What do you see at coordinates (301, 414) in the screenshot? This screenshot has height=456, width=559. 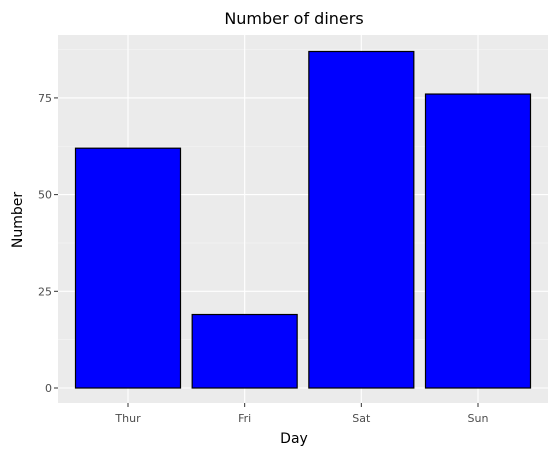 I see `x-axis: Thur Fri Sat Sun` at bounding box center [301, 414].